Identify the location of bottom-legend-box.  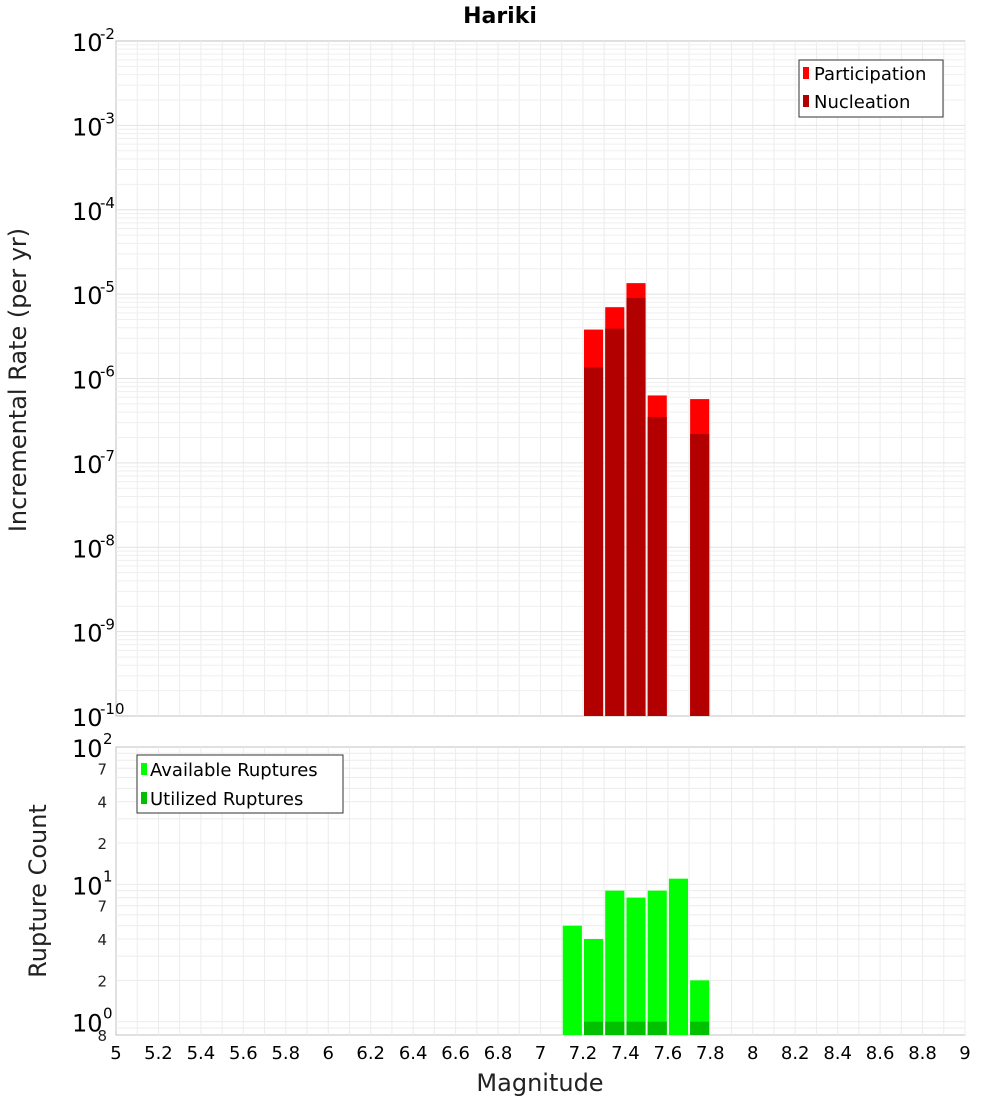
(240, 784).